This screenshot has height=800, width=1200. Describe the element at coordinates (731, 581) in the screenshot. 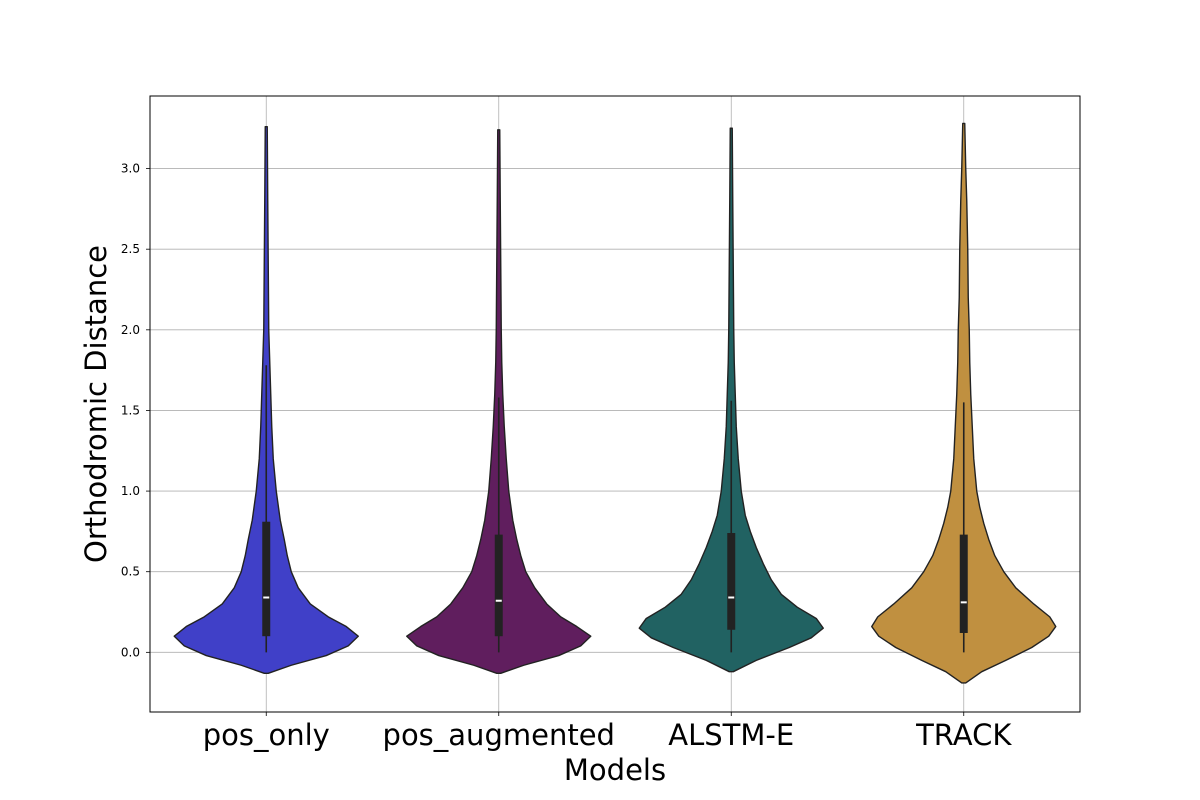

I see `iqr-box-alstm-e` at that location.